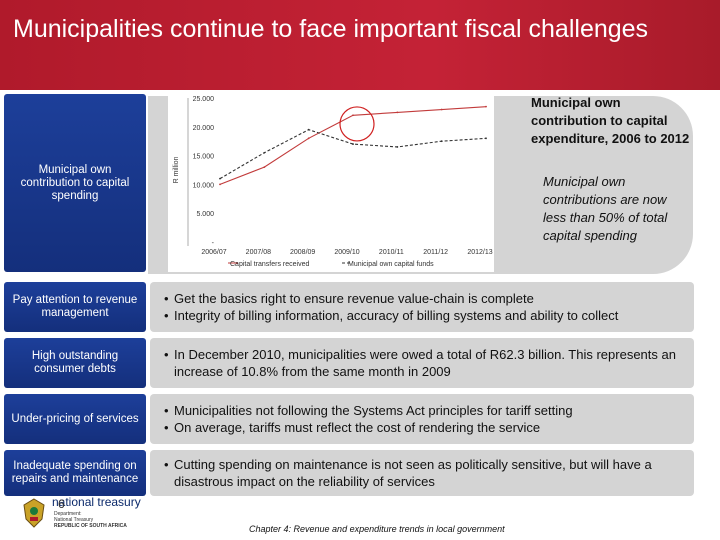  I want to click on highlight-circle-icon, so click(357, 124).